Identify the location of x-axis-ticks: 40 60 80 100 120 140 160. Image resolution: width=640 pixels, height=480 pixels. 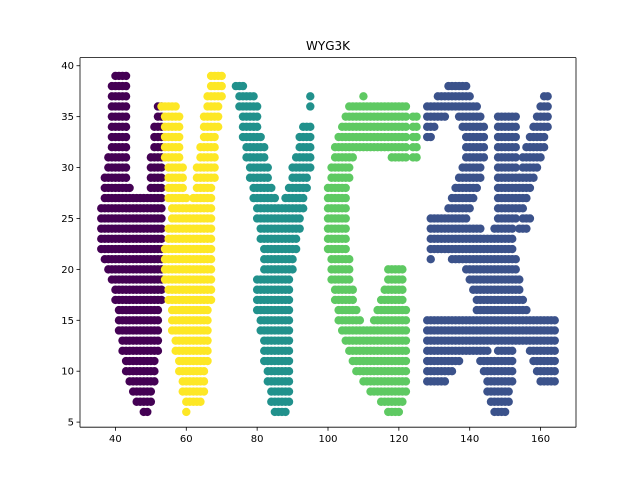
(329, 436).